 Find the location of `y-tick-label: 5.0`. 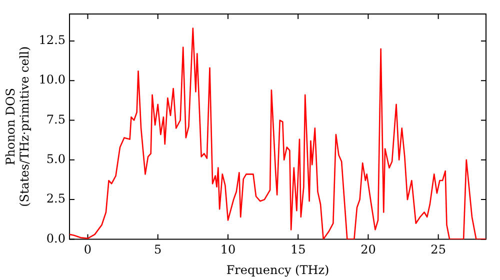

y-tick-label: 5.0 is located at coordinates (56, 159).